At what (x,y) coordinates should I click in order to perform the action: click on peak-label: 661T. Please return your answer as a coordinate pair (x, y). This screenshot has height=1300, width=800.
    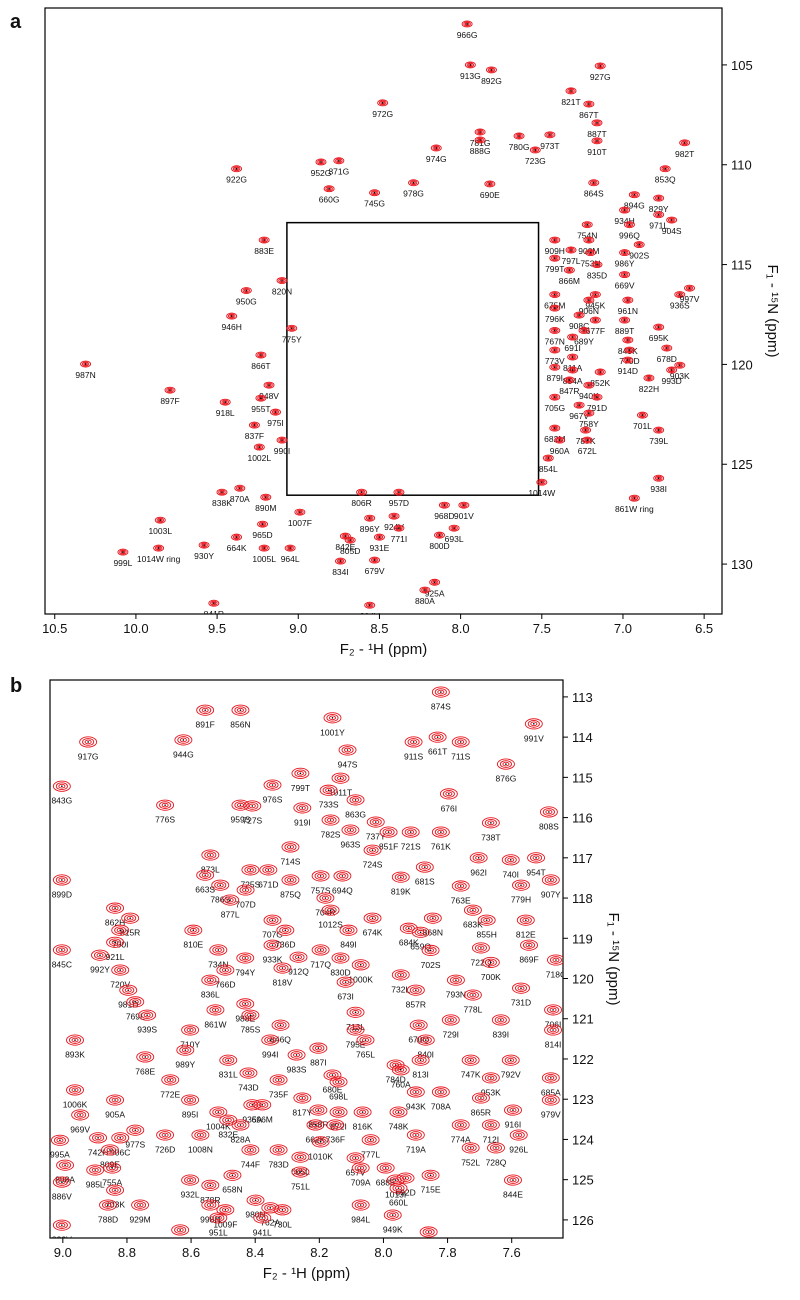
    Looking at the image, I should click on (437, 752).